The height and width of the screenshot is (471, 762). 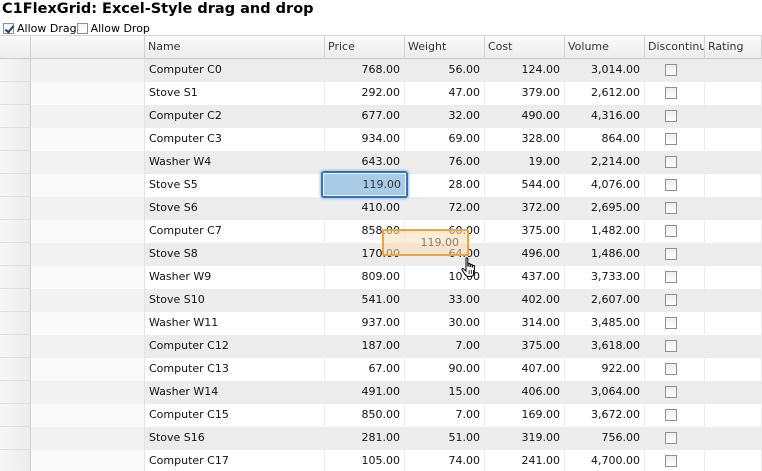 What do you see at coordinates (445, 162) in the screenshot?
I see `cell-weight: 76.00` at bounding box center [445, 162].